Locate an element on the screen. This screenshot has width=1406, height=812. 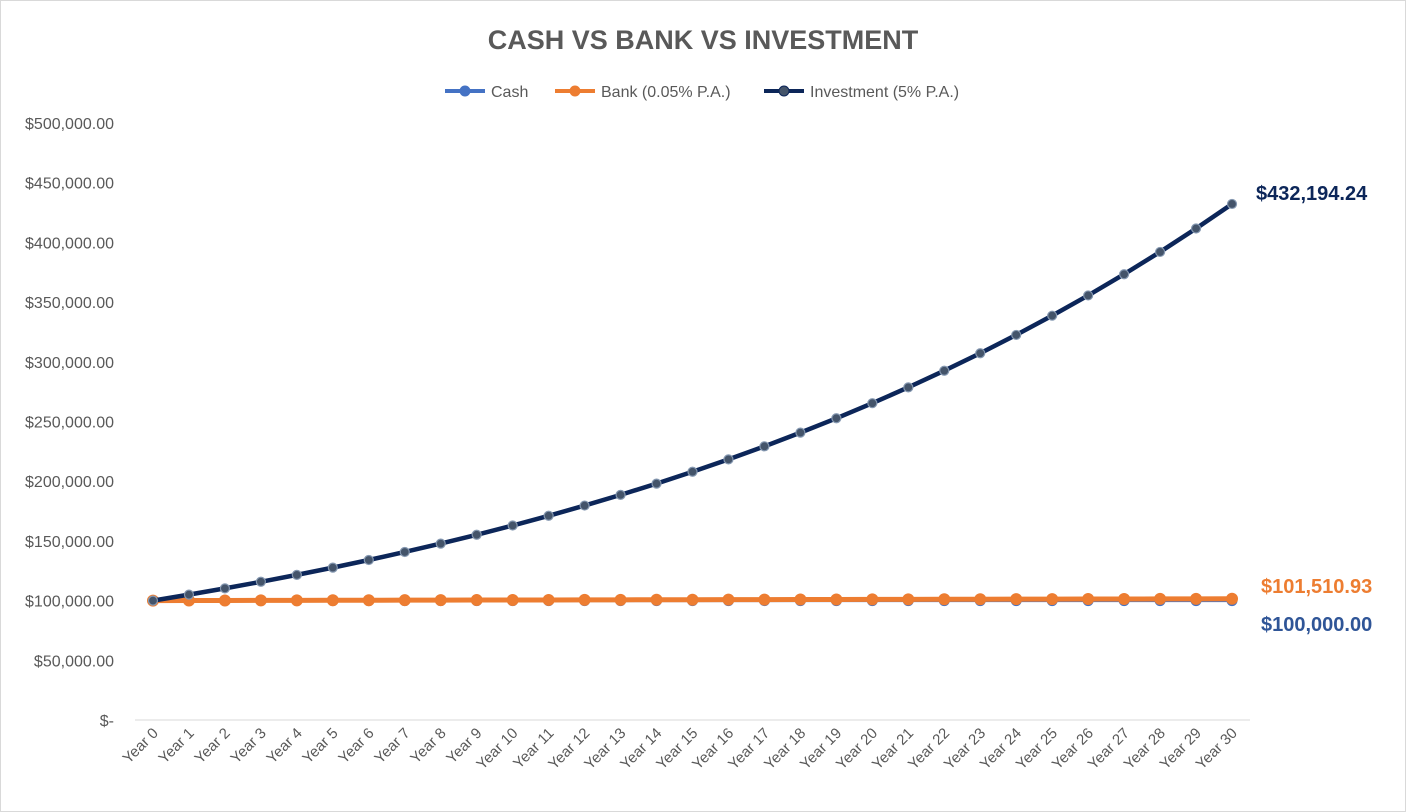
legend-label: Bank (0.05% P.A.) is located at coordinates (666, 92).